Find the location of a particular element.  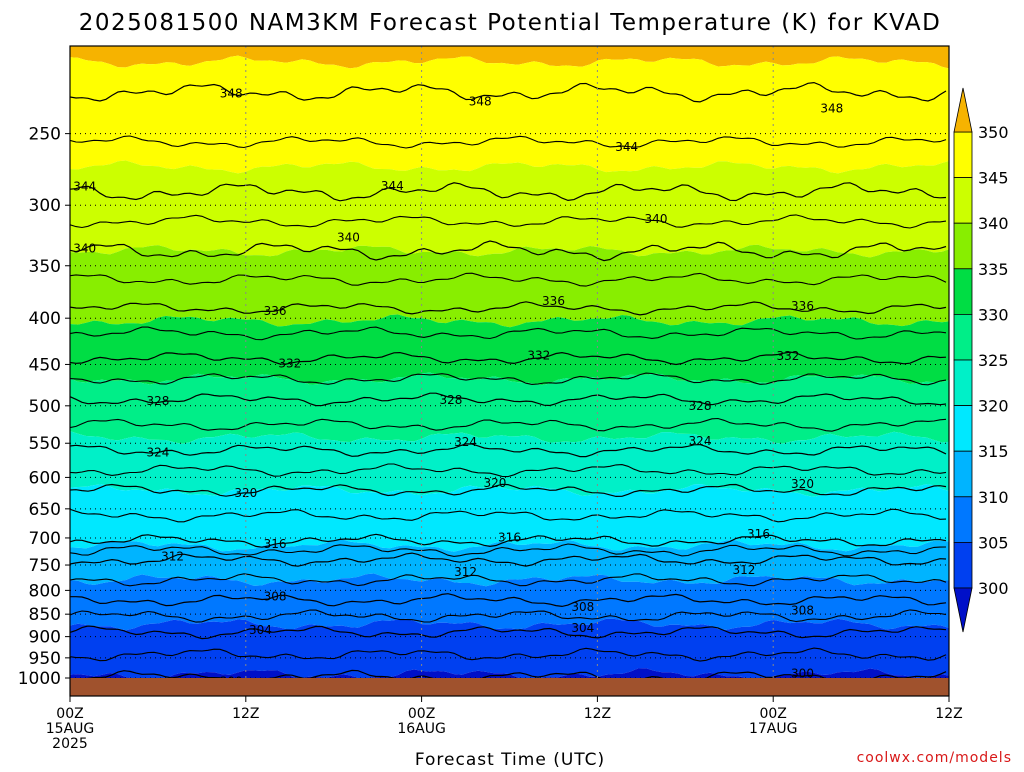

colorbar-tick-label: 320 is located at coordinates (993, 406).